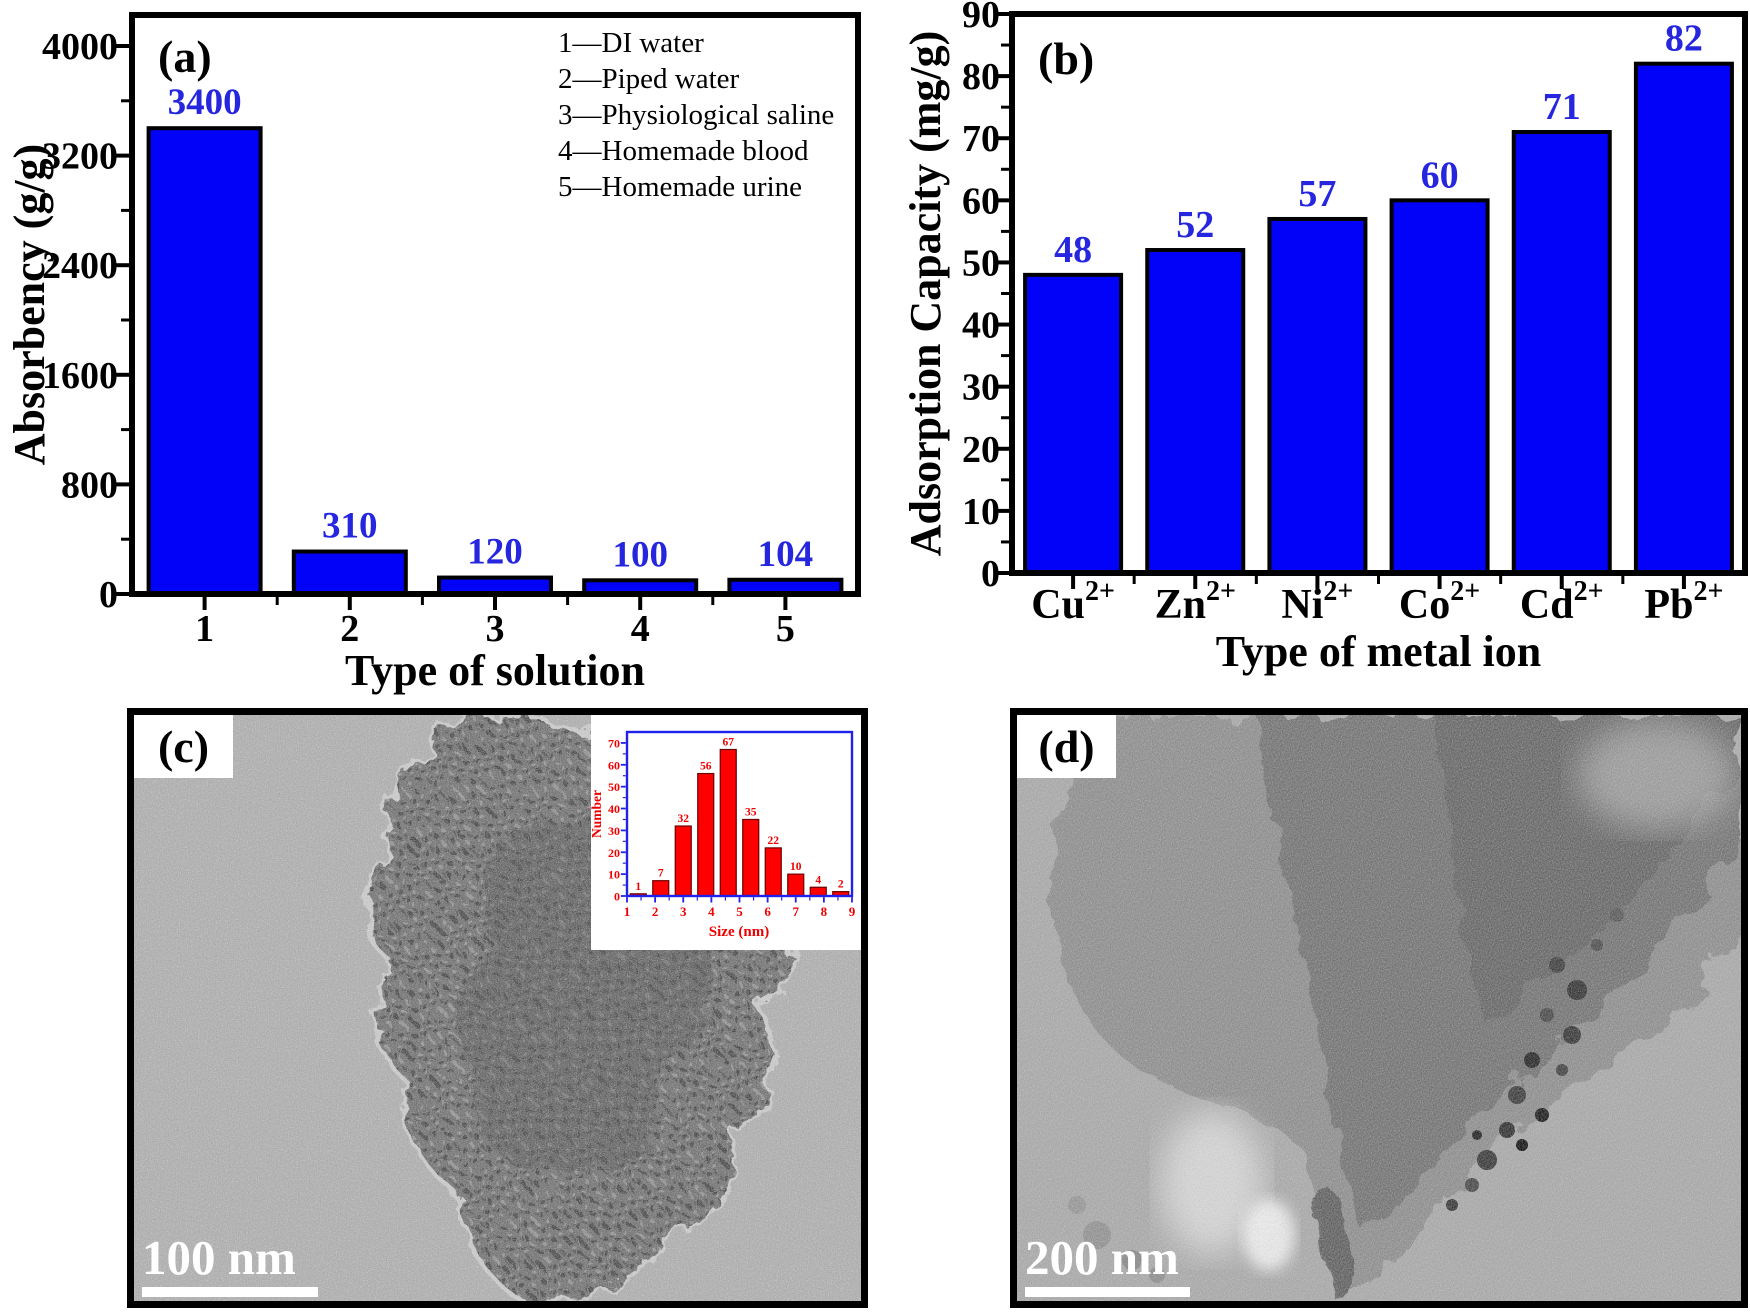  I want to click on panel-c-label: (c), so click(183, 746).